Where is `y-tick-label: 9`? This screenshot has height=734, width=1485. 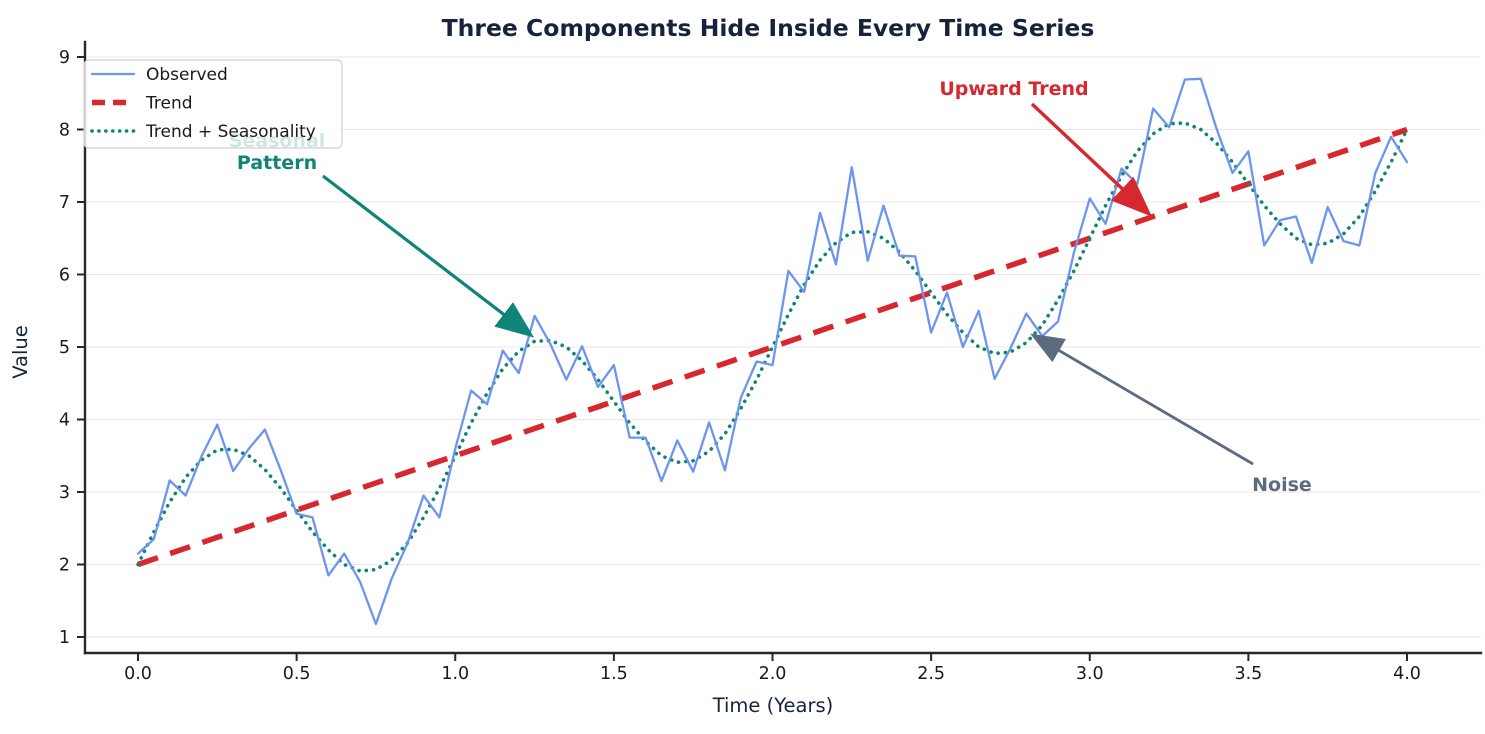 y-tick-label: 9 is located at coordinates (64, 58).